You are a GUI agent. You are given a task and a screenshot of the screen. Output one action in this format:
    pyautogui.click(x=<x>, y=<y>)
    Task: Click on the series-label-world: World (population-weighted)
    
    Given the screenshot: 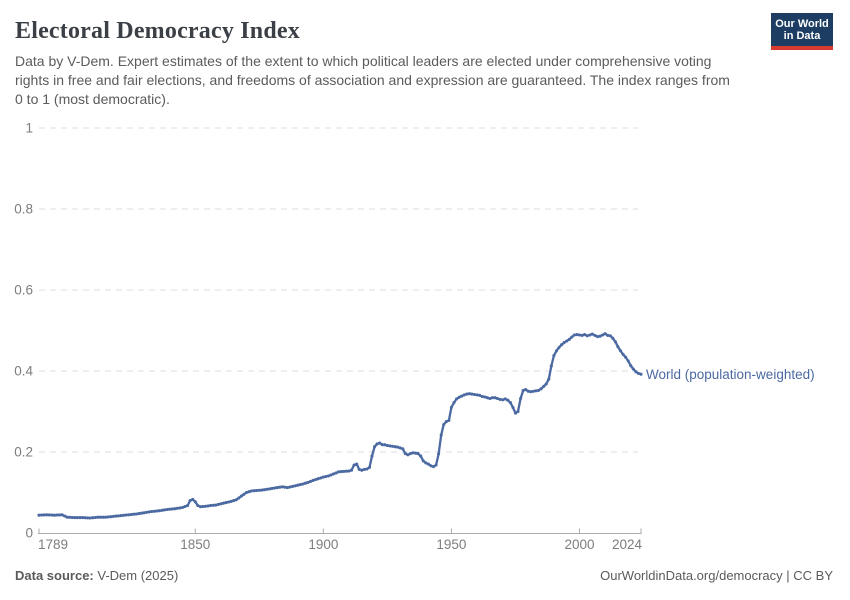 What is the action you would take?
    pyautogui.click(x=730, y=374)
    